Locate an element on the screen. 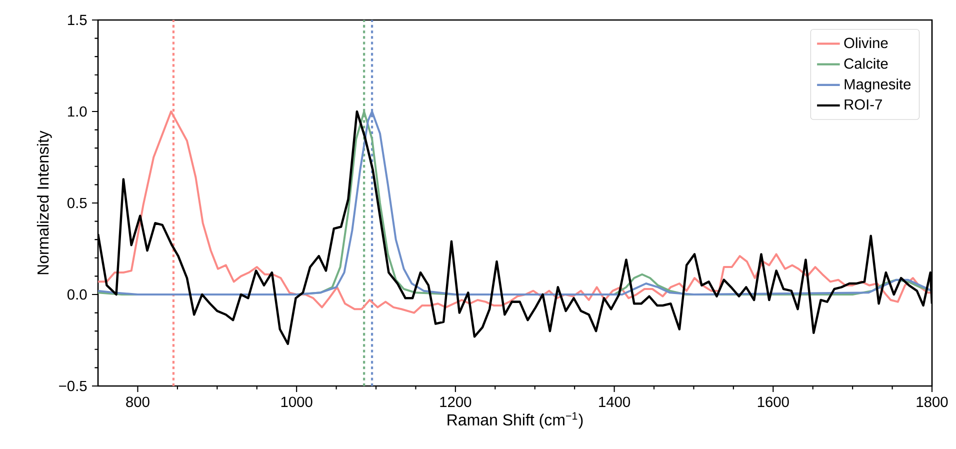 The image size is (956, 449). legend-label: Magnesite is located at coordinates (877, 85).